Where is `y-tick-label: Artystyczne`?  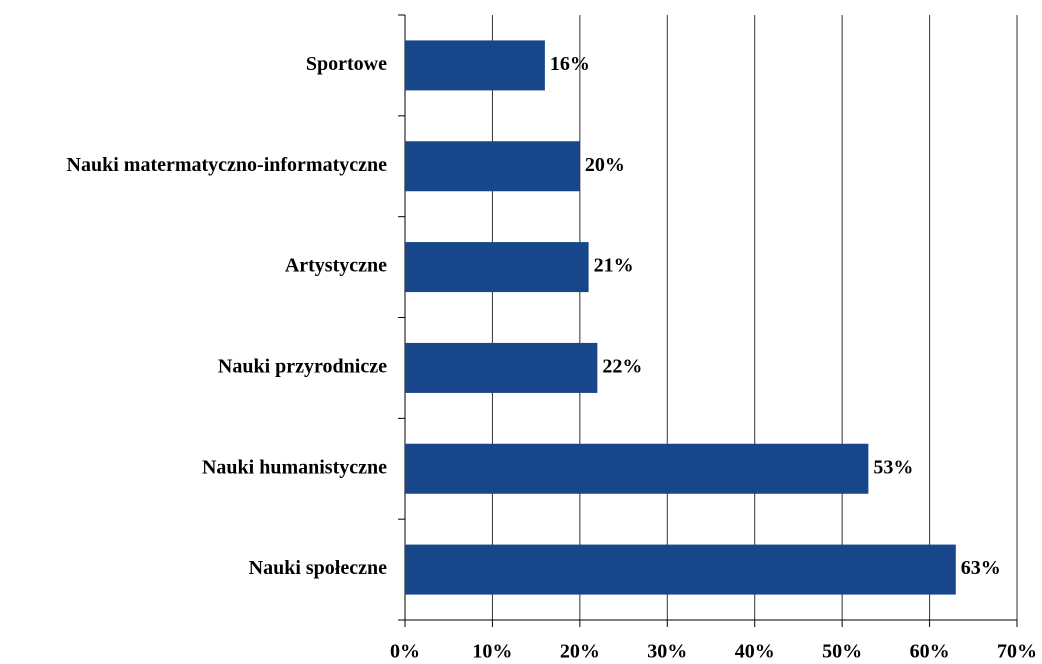
y-tick-label: Artystyczne is located at coordinates (336, 266).